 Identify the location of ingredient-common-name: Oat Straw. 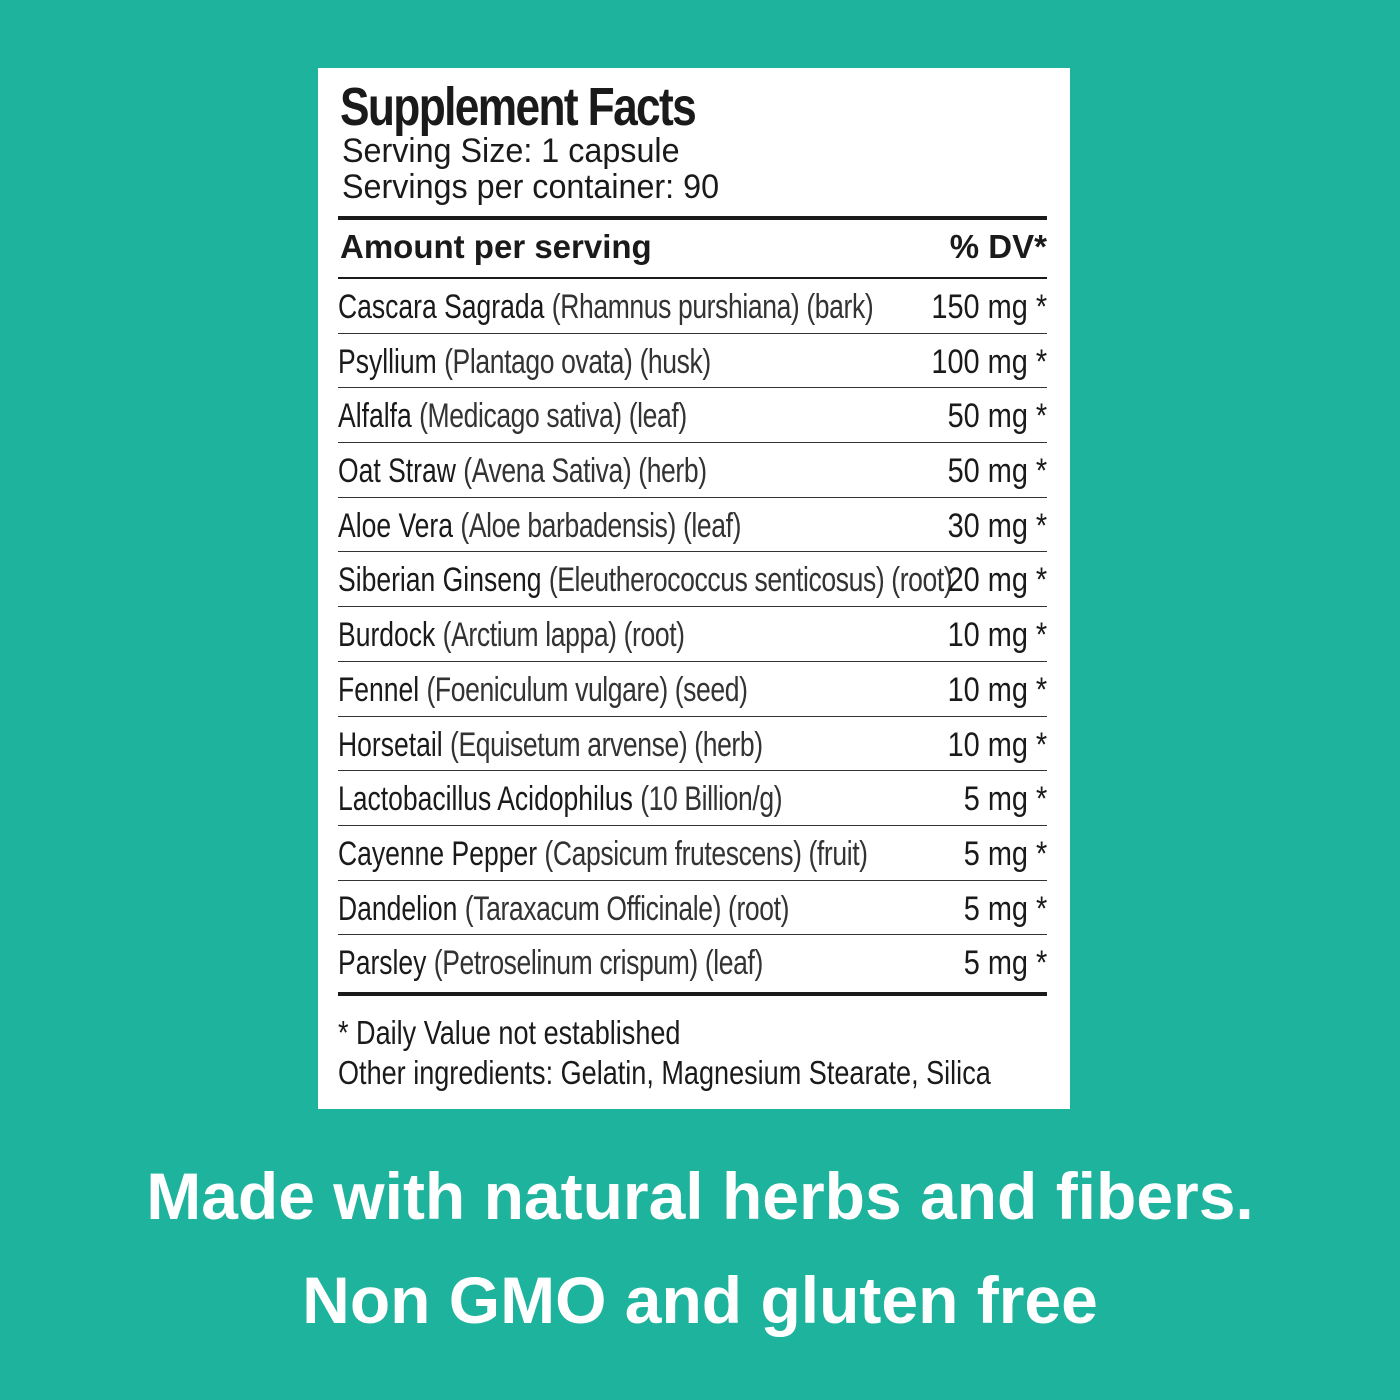
(397, 471).